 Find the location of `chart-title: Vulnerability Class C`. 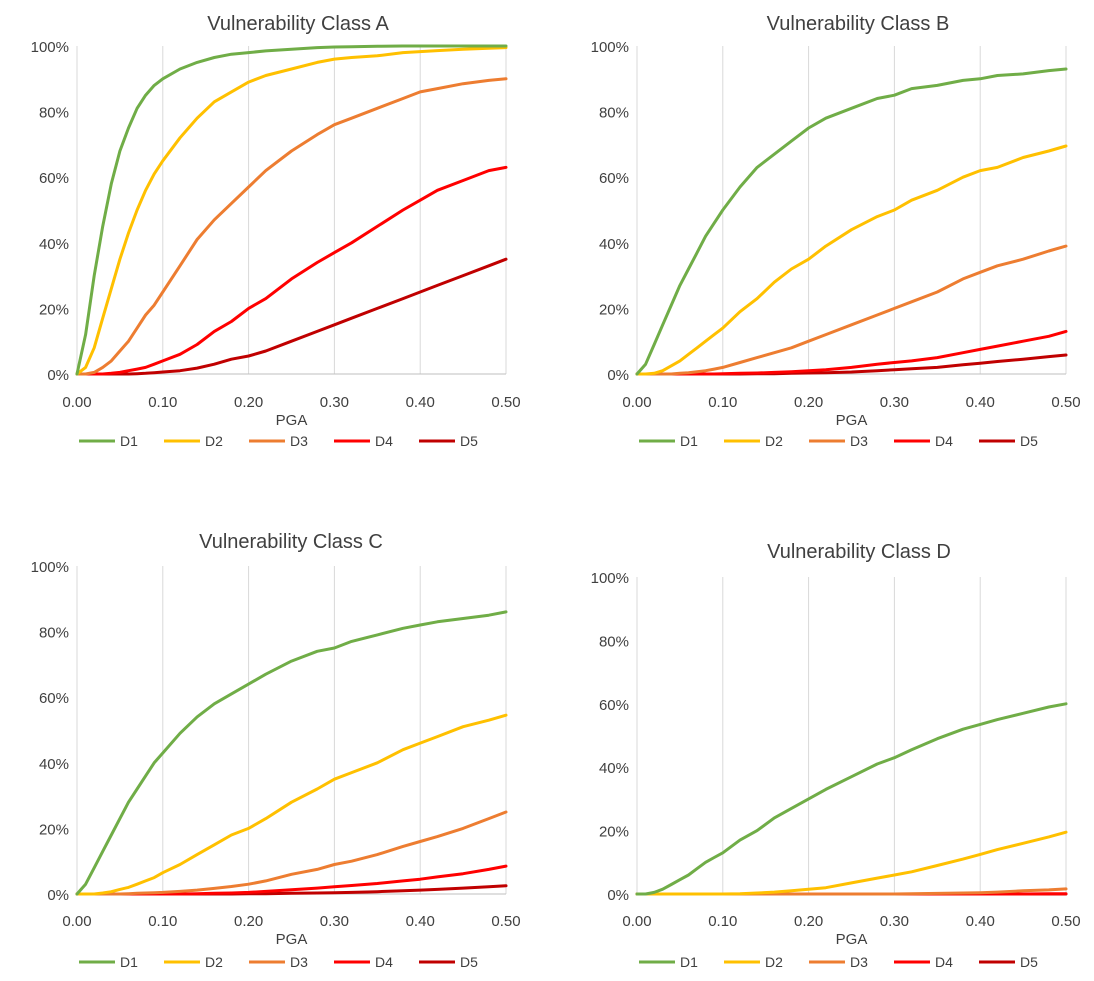

chart-title: Vulnerability Class C is located at coordinates (291, 542).